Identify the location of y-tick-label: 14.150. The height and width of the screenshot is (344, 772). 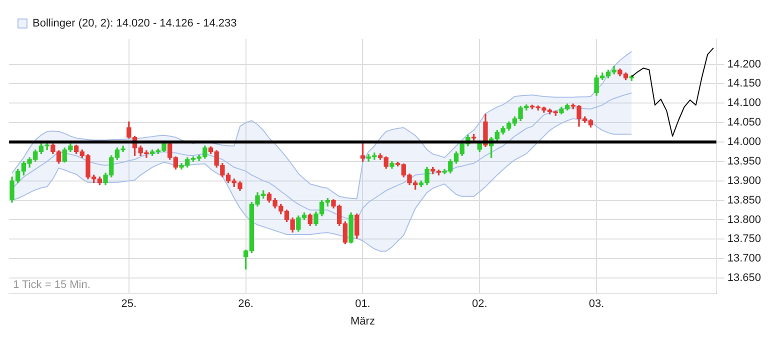
(744, 84).